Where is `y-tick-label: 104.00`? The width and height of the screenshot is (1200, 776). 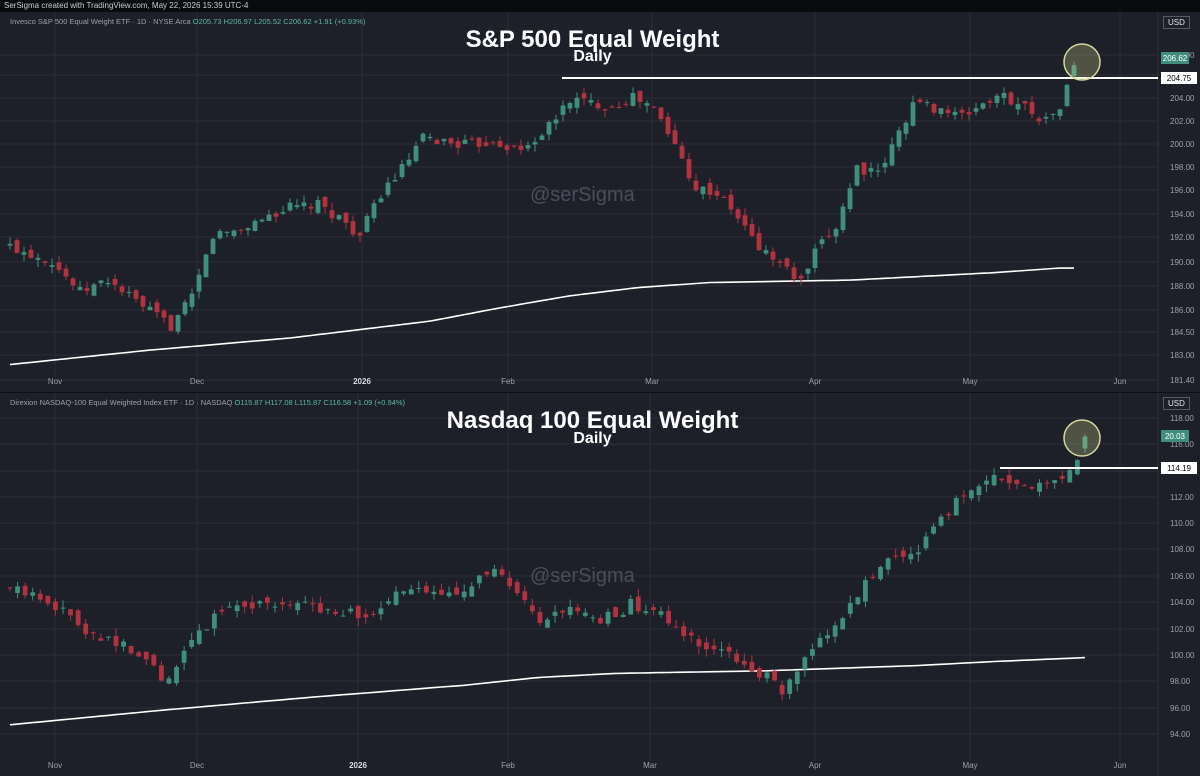 y-tick-label: 104.00 is located at coordinates (1182, 602).